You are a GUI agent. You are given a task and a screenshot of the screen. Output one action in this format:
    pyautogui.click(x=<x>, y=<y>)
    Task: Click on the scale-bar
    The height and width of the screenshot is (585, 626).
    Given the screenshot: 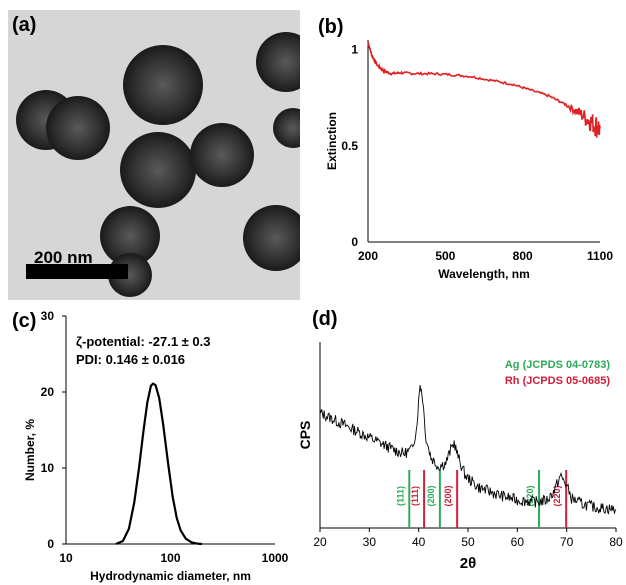 What is the action you would take?
    pyautogui.click(x=77, y=271)
    